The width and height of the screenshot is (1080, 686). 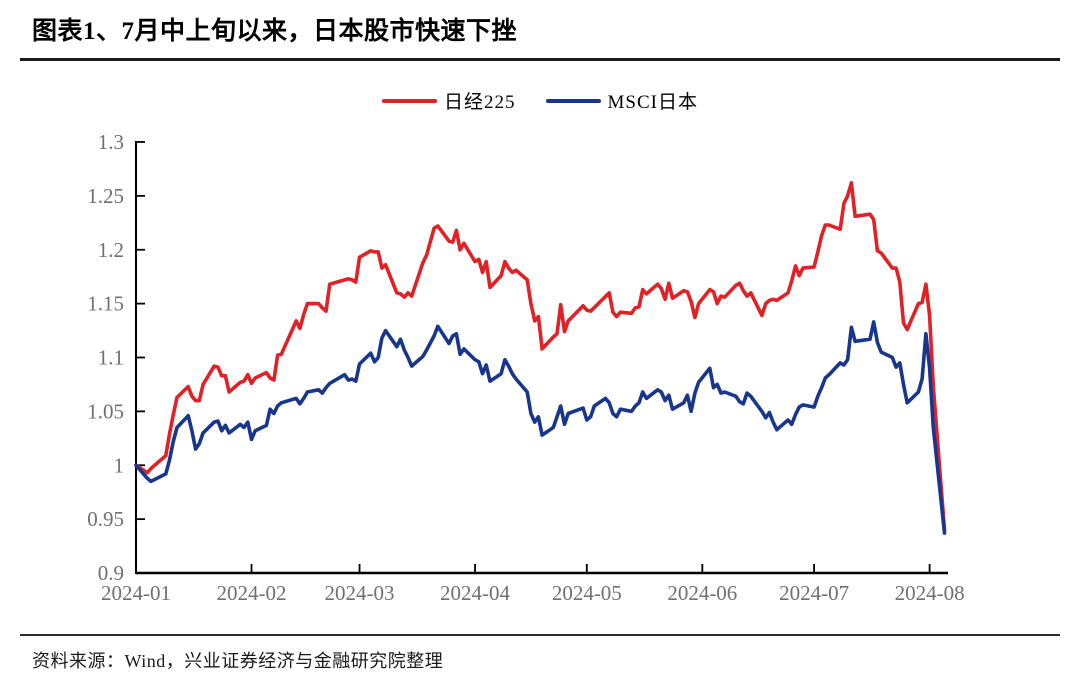 I want to click on y-tick-label: 1.05, so click(x=105, y=411).